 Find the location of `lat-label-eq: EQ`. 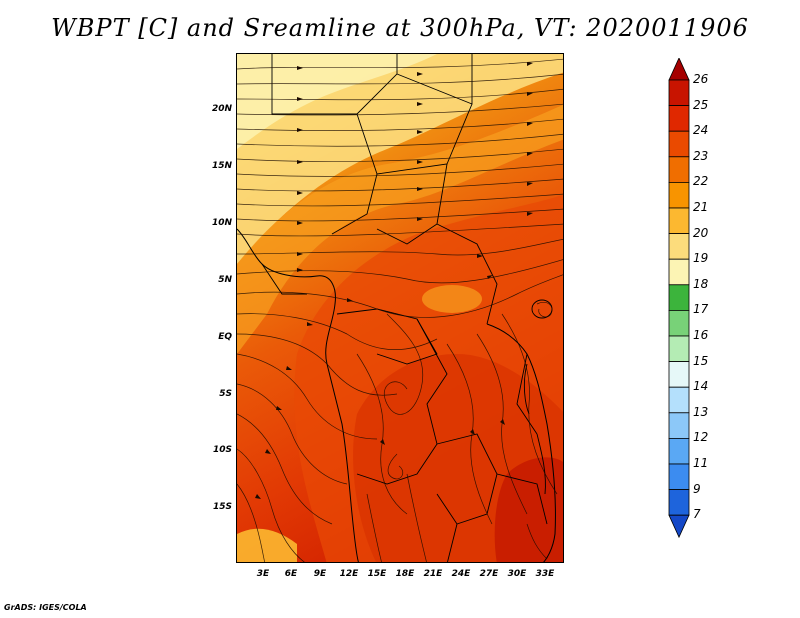

lat-label-eq: EQ is located at coordinates (225, 337).